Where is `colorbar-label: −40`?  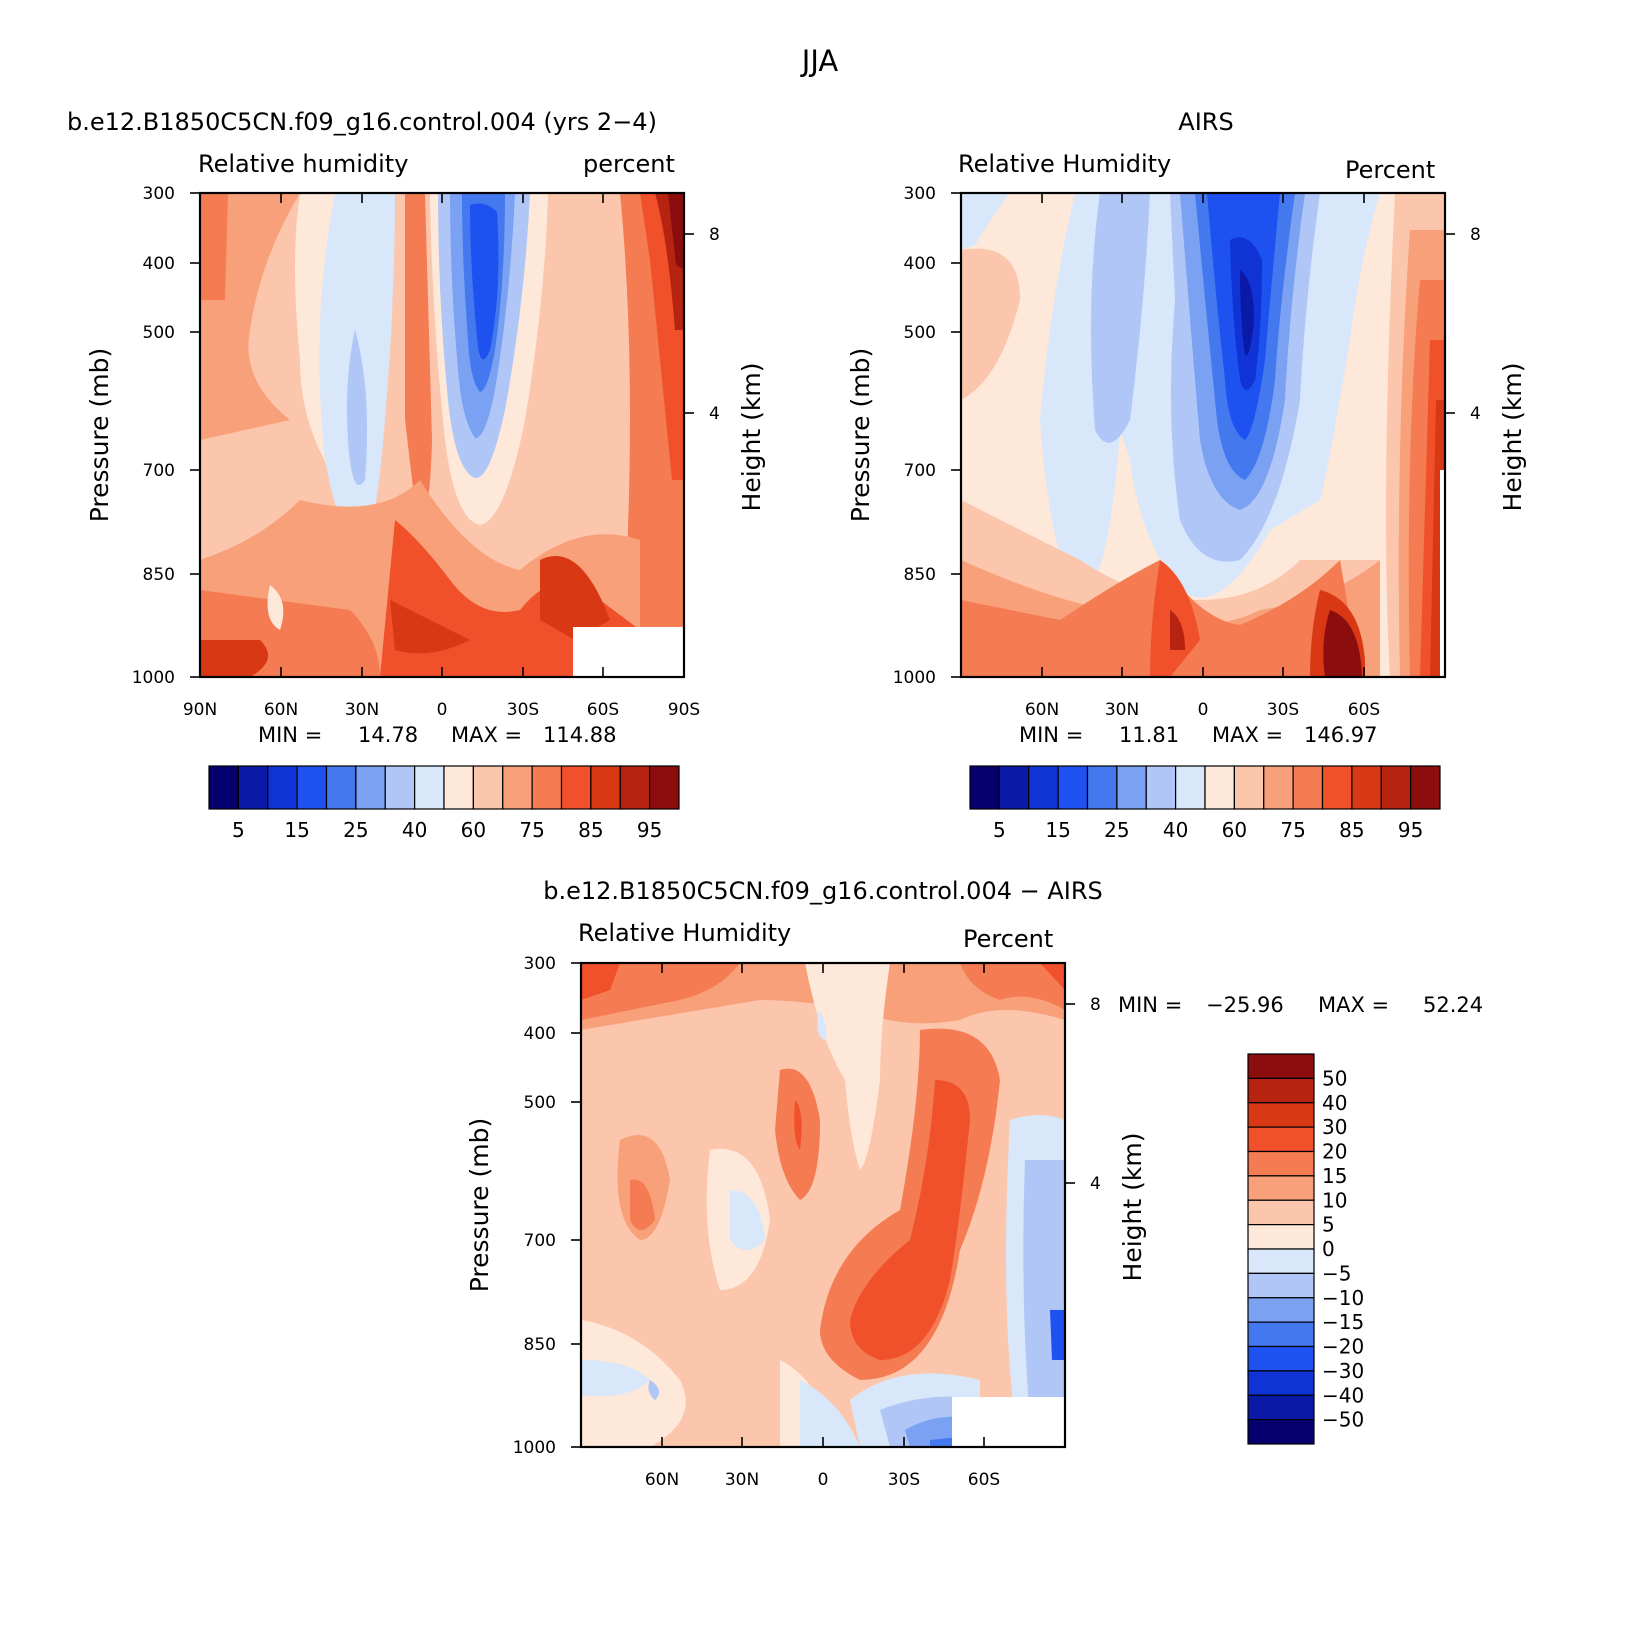
colorbar-label: −40 is located at coordinates (1343, 1395).